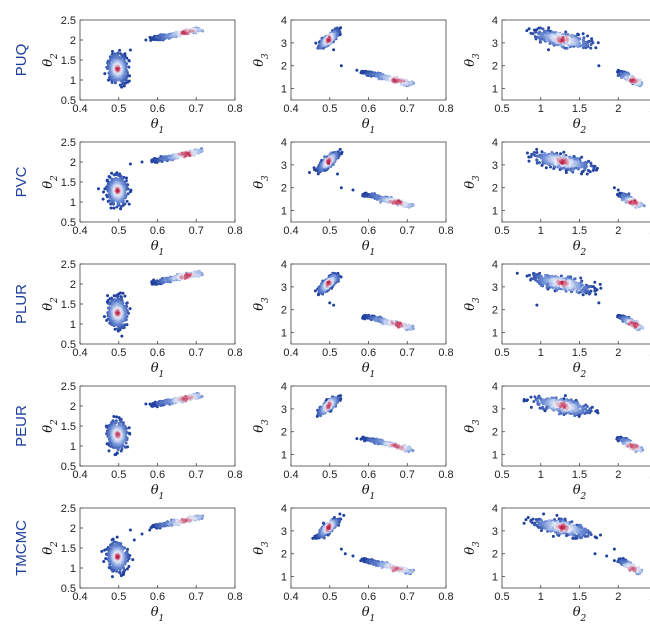 This screenshot has width=650, height=625. What do you see at coordinates (68, 305) in the screenshot?
I see `y-tick-label: 1.5` at bounding box center [68, 305].